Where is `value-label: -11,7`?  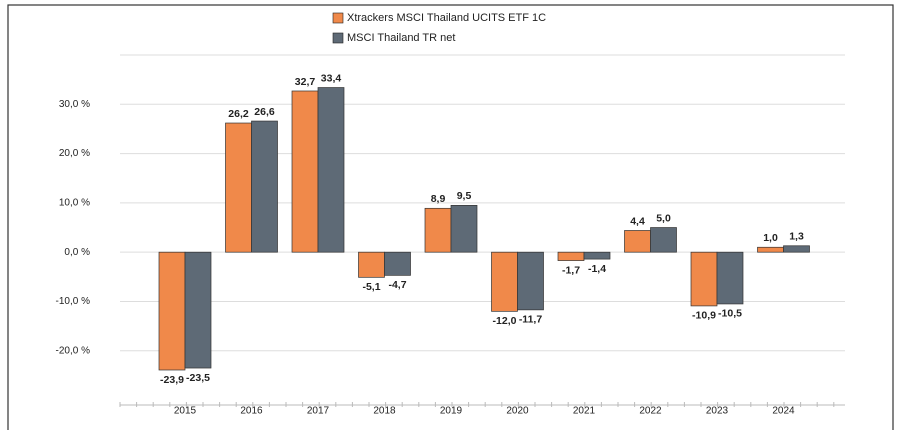 value-label: -11,7 is located at coordinates (531, 320).